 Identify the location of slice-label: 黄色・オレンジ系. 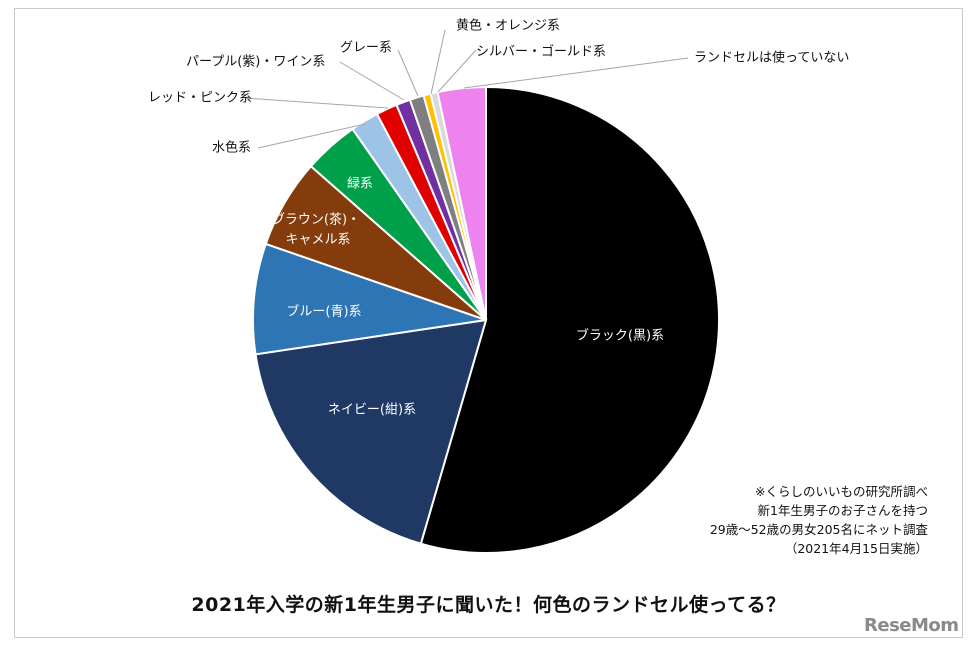
(508, 26).